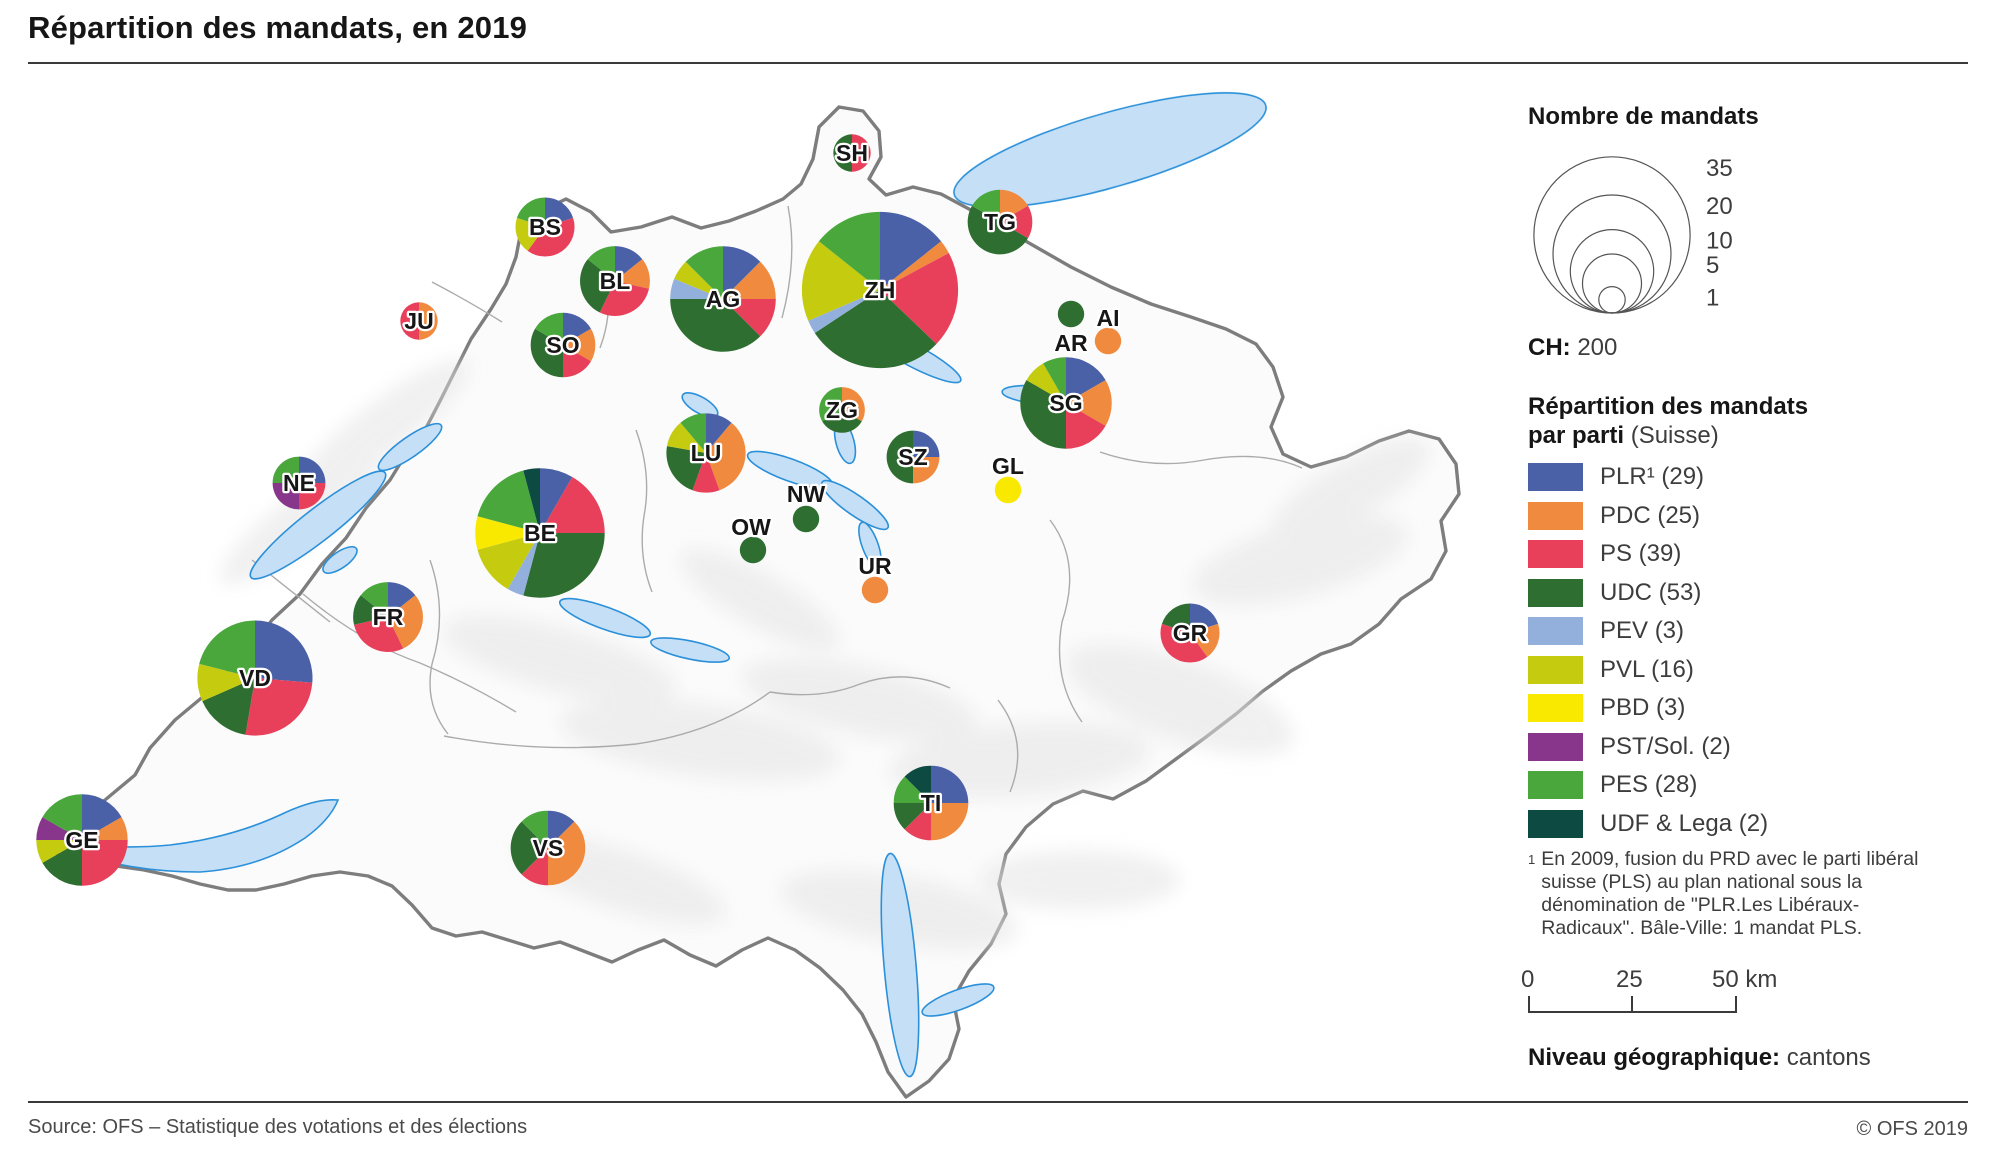 The width and height of the screenshot is (1995, 1155). I want to click on legend-swatch-PVL, so click(1555, 669).